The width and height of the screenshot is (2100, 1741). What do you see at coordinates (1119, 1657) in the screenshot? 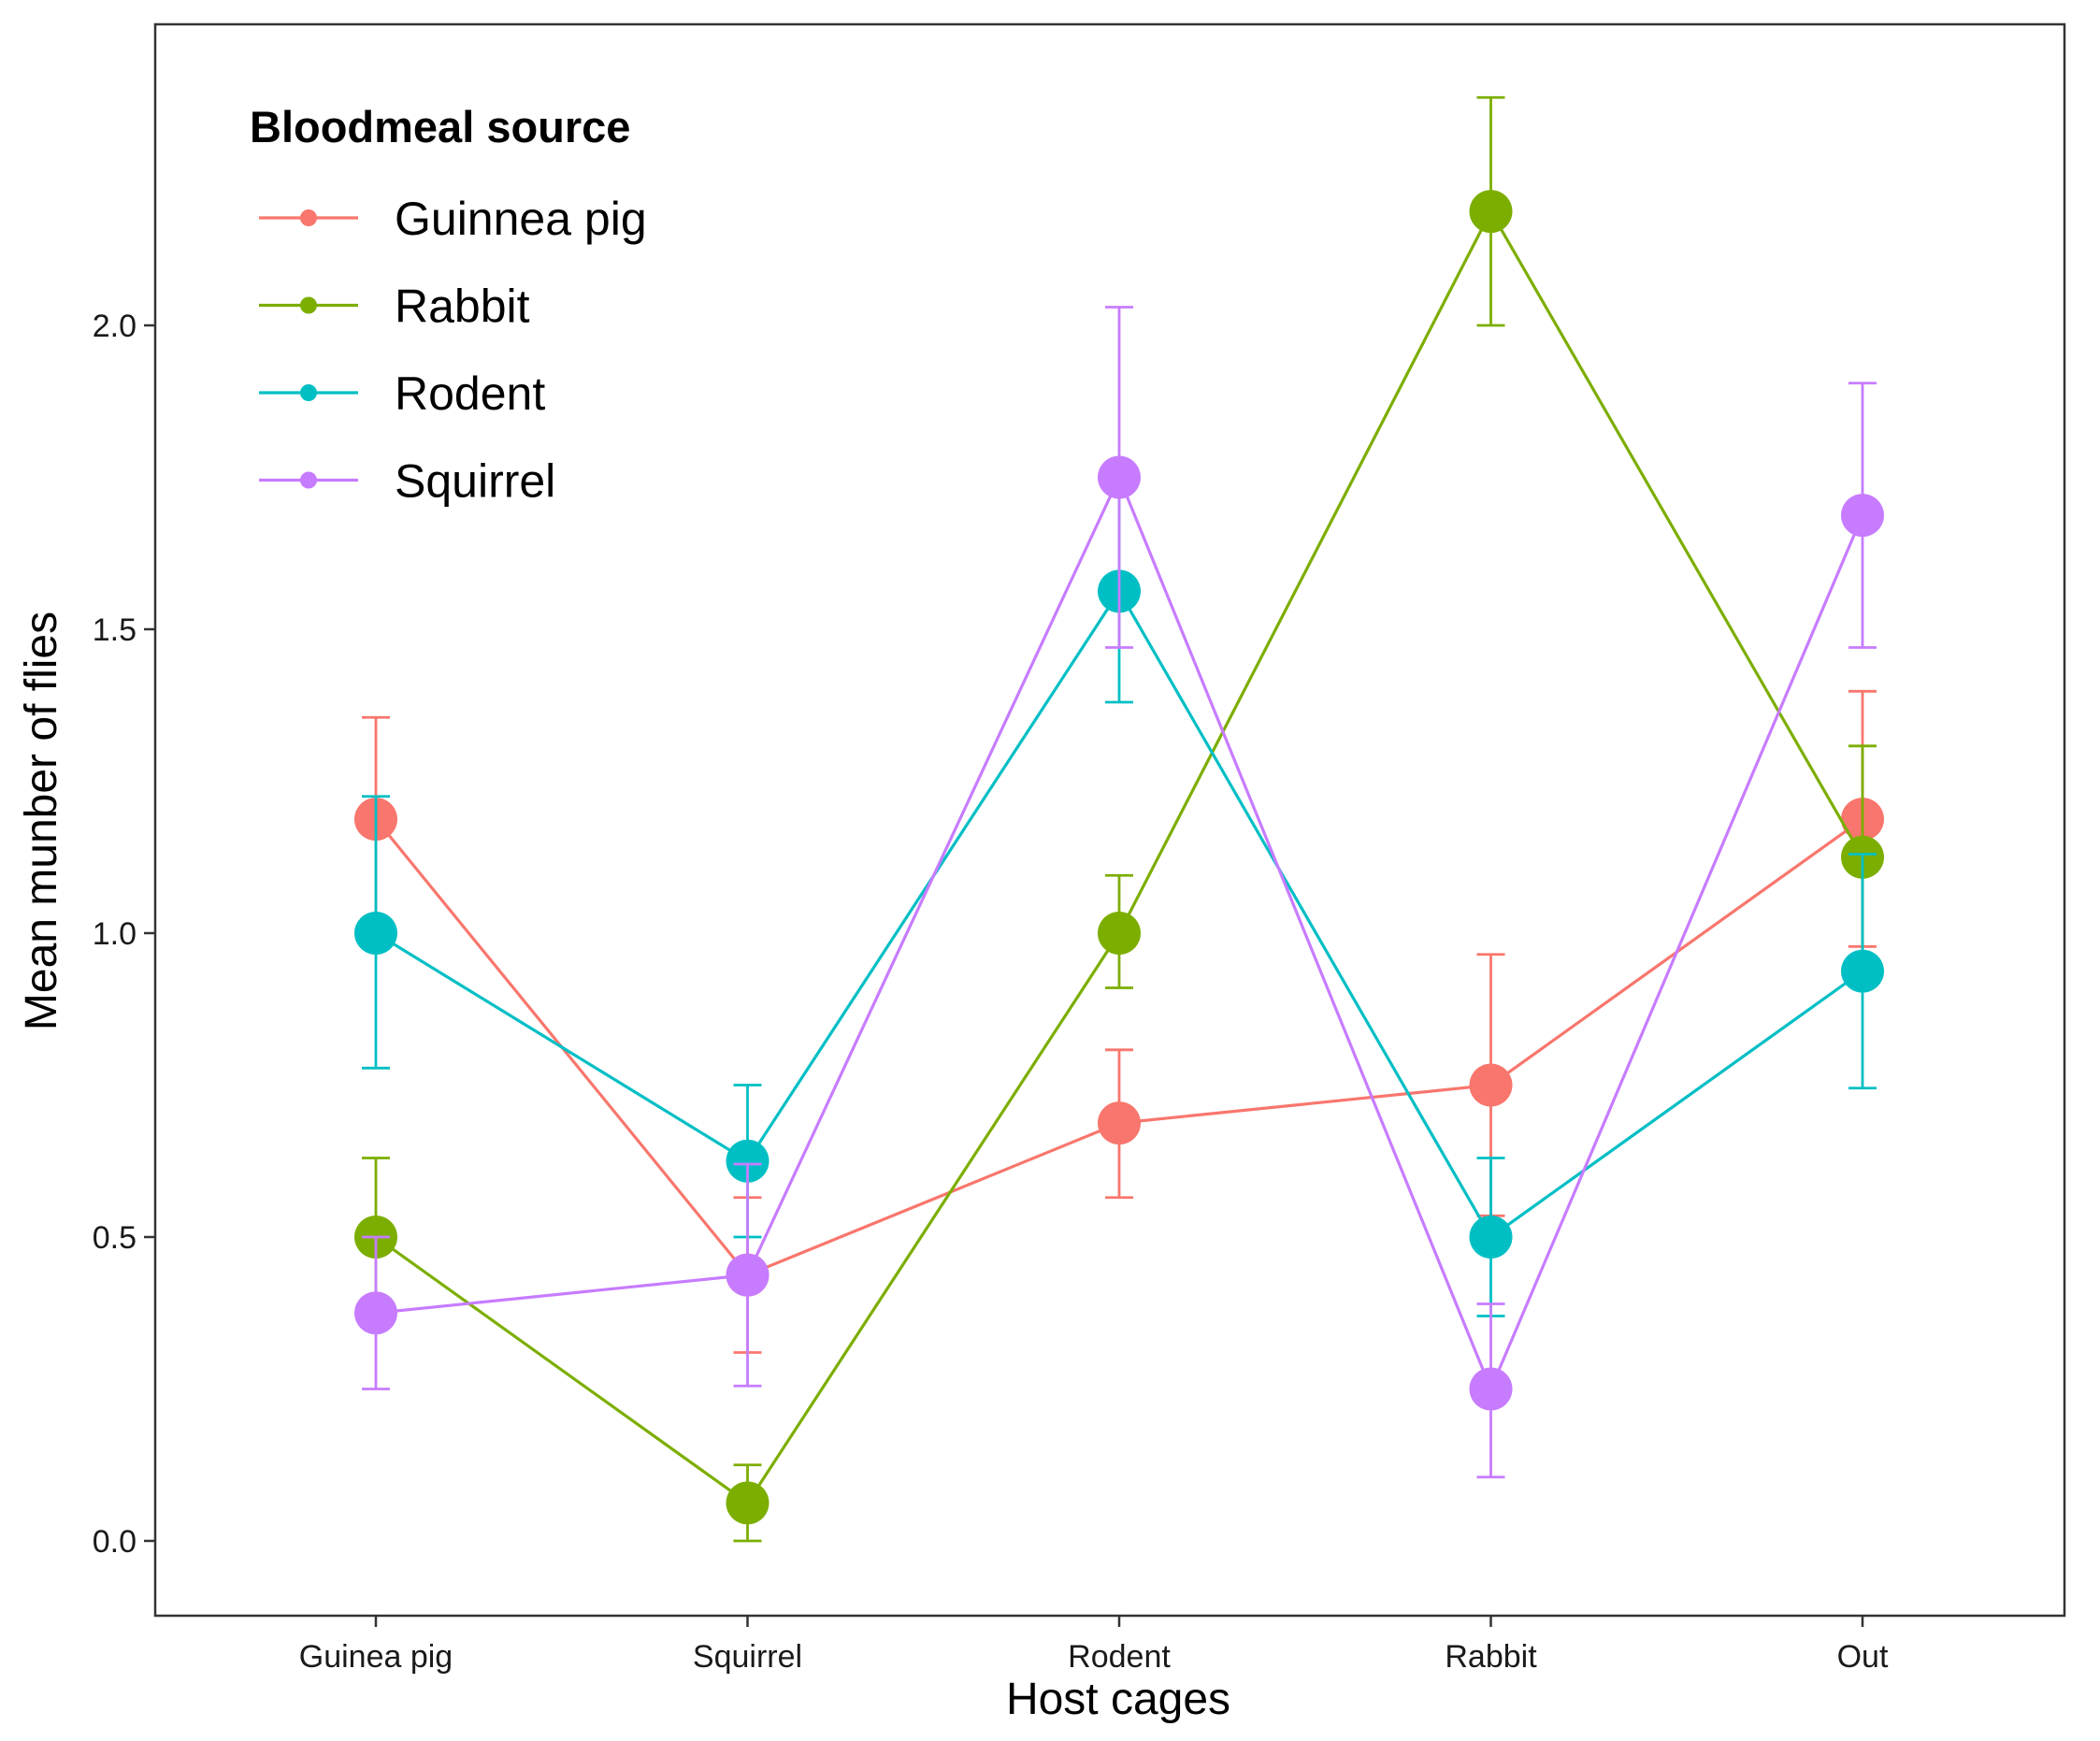
I see `x-tick-label: Rodent` at bounding box center [1119, 1657].